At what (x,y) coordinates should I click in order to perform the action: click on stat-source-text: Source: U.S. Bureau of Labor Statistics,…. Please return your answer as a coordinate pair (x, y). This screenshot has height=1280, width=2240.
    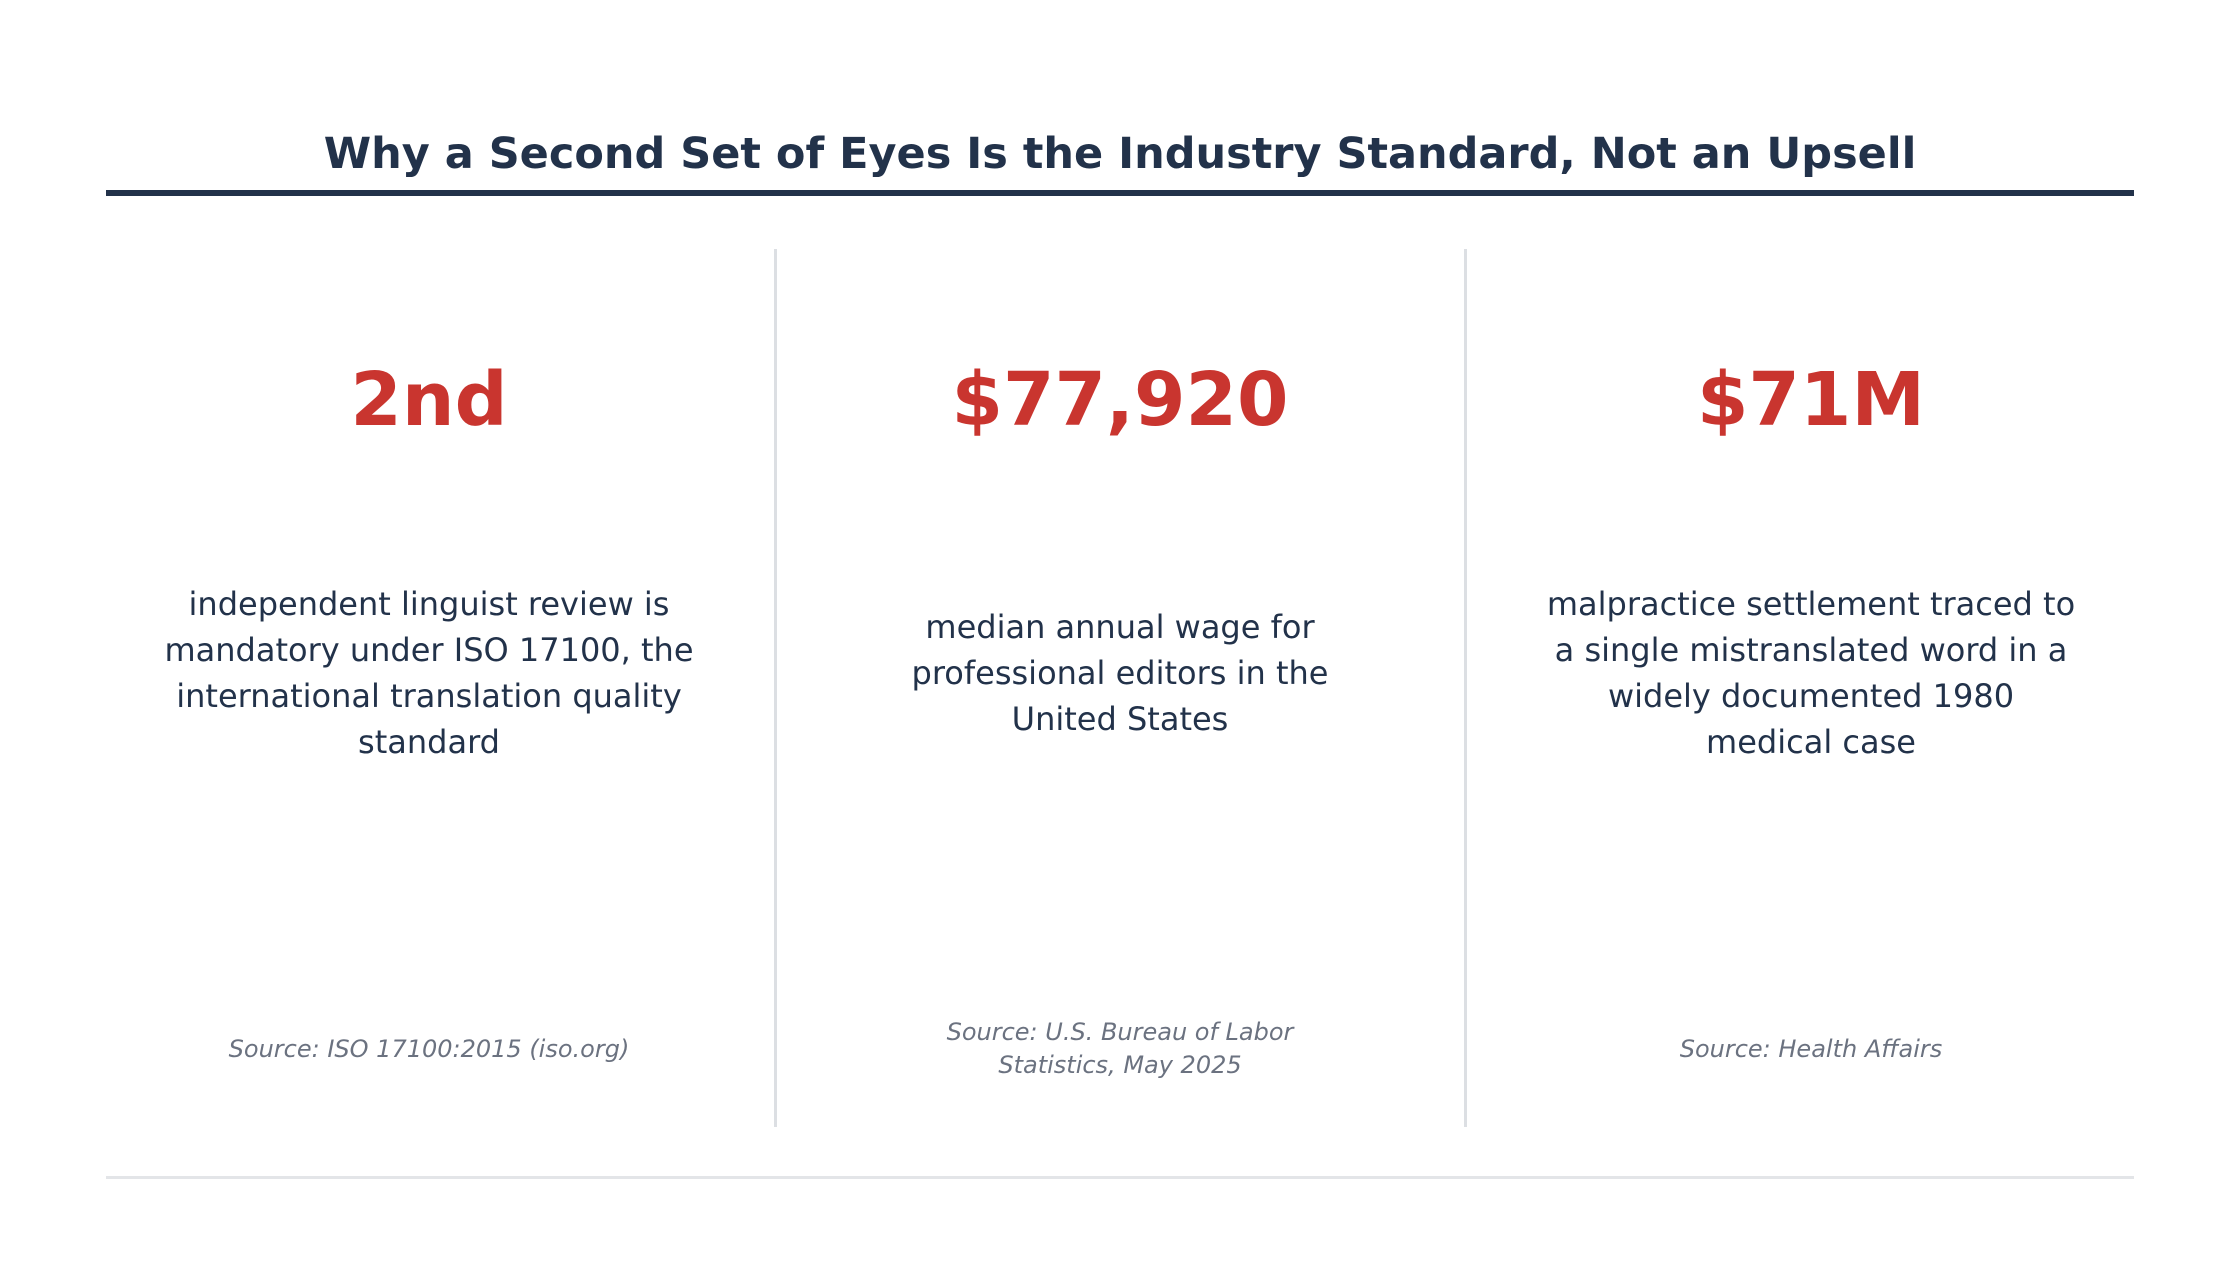
    Looking at the image, I should click on (1120, 1048).